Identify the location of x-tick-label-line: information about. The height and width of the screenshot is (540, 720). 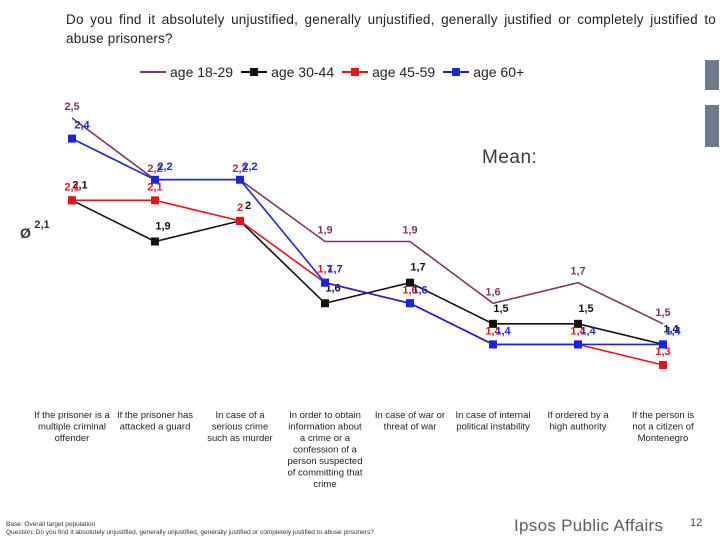
(325, 427).